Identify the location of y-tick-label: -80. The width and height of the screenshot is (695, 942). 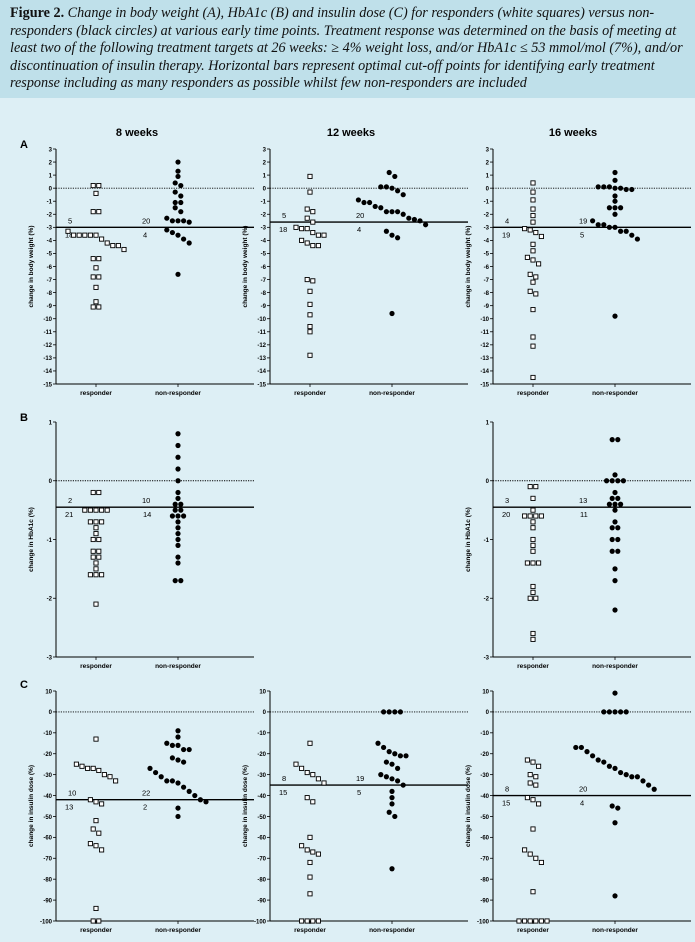
(484, 880).